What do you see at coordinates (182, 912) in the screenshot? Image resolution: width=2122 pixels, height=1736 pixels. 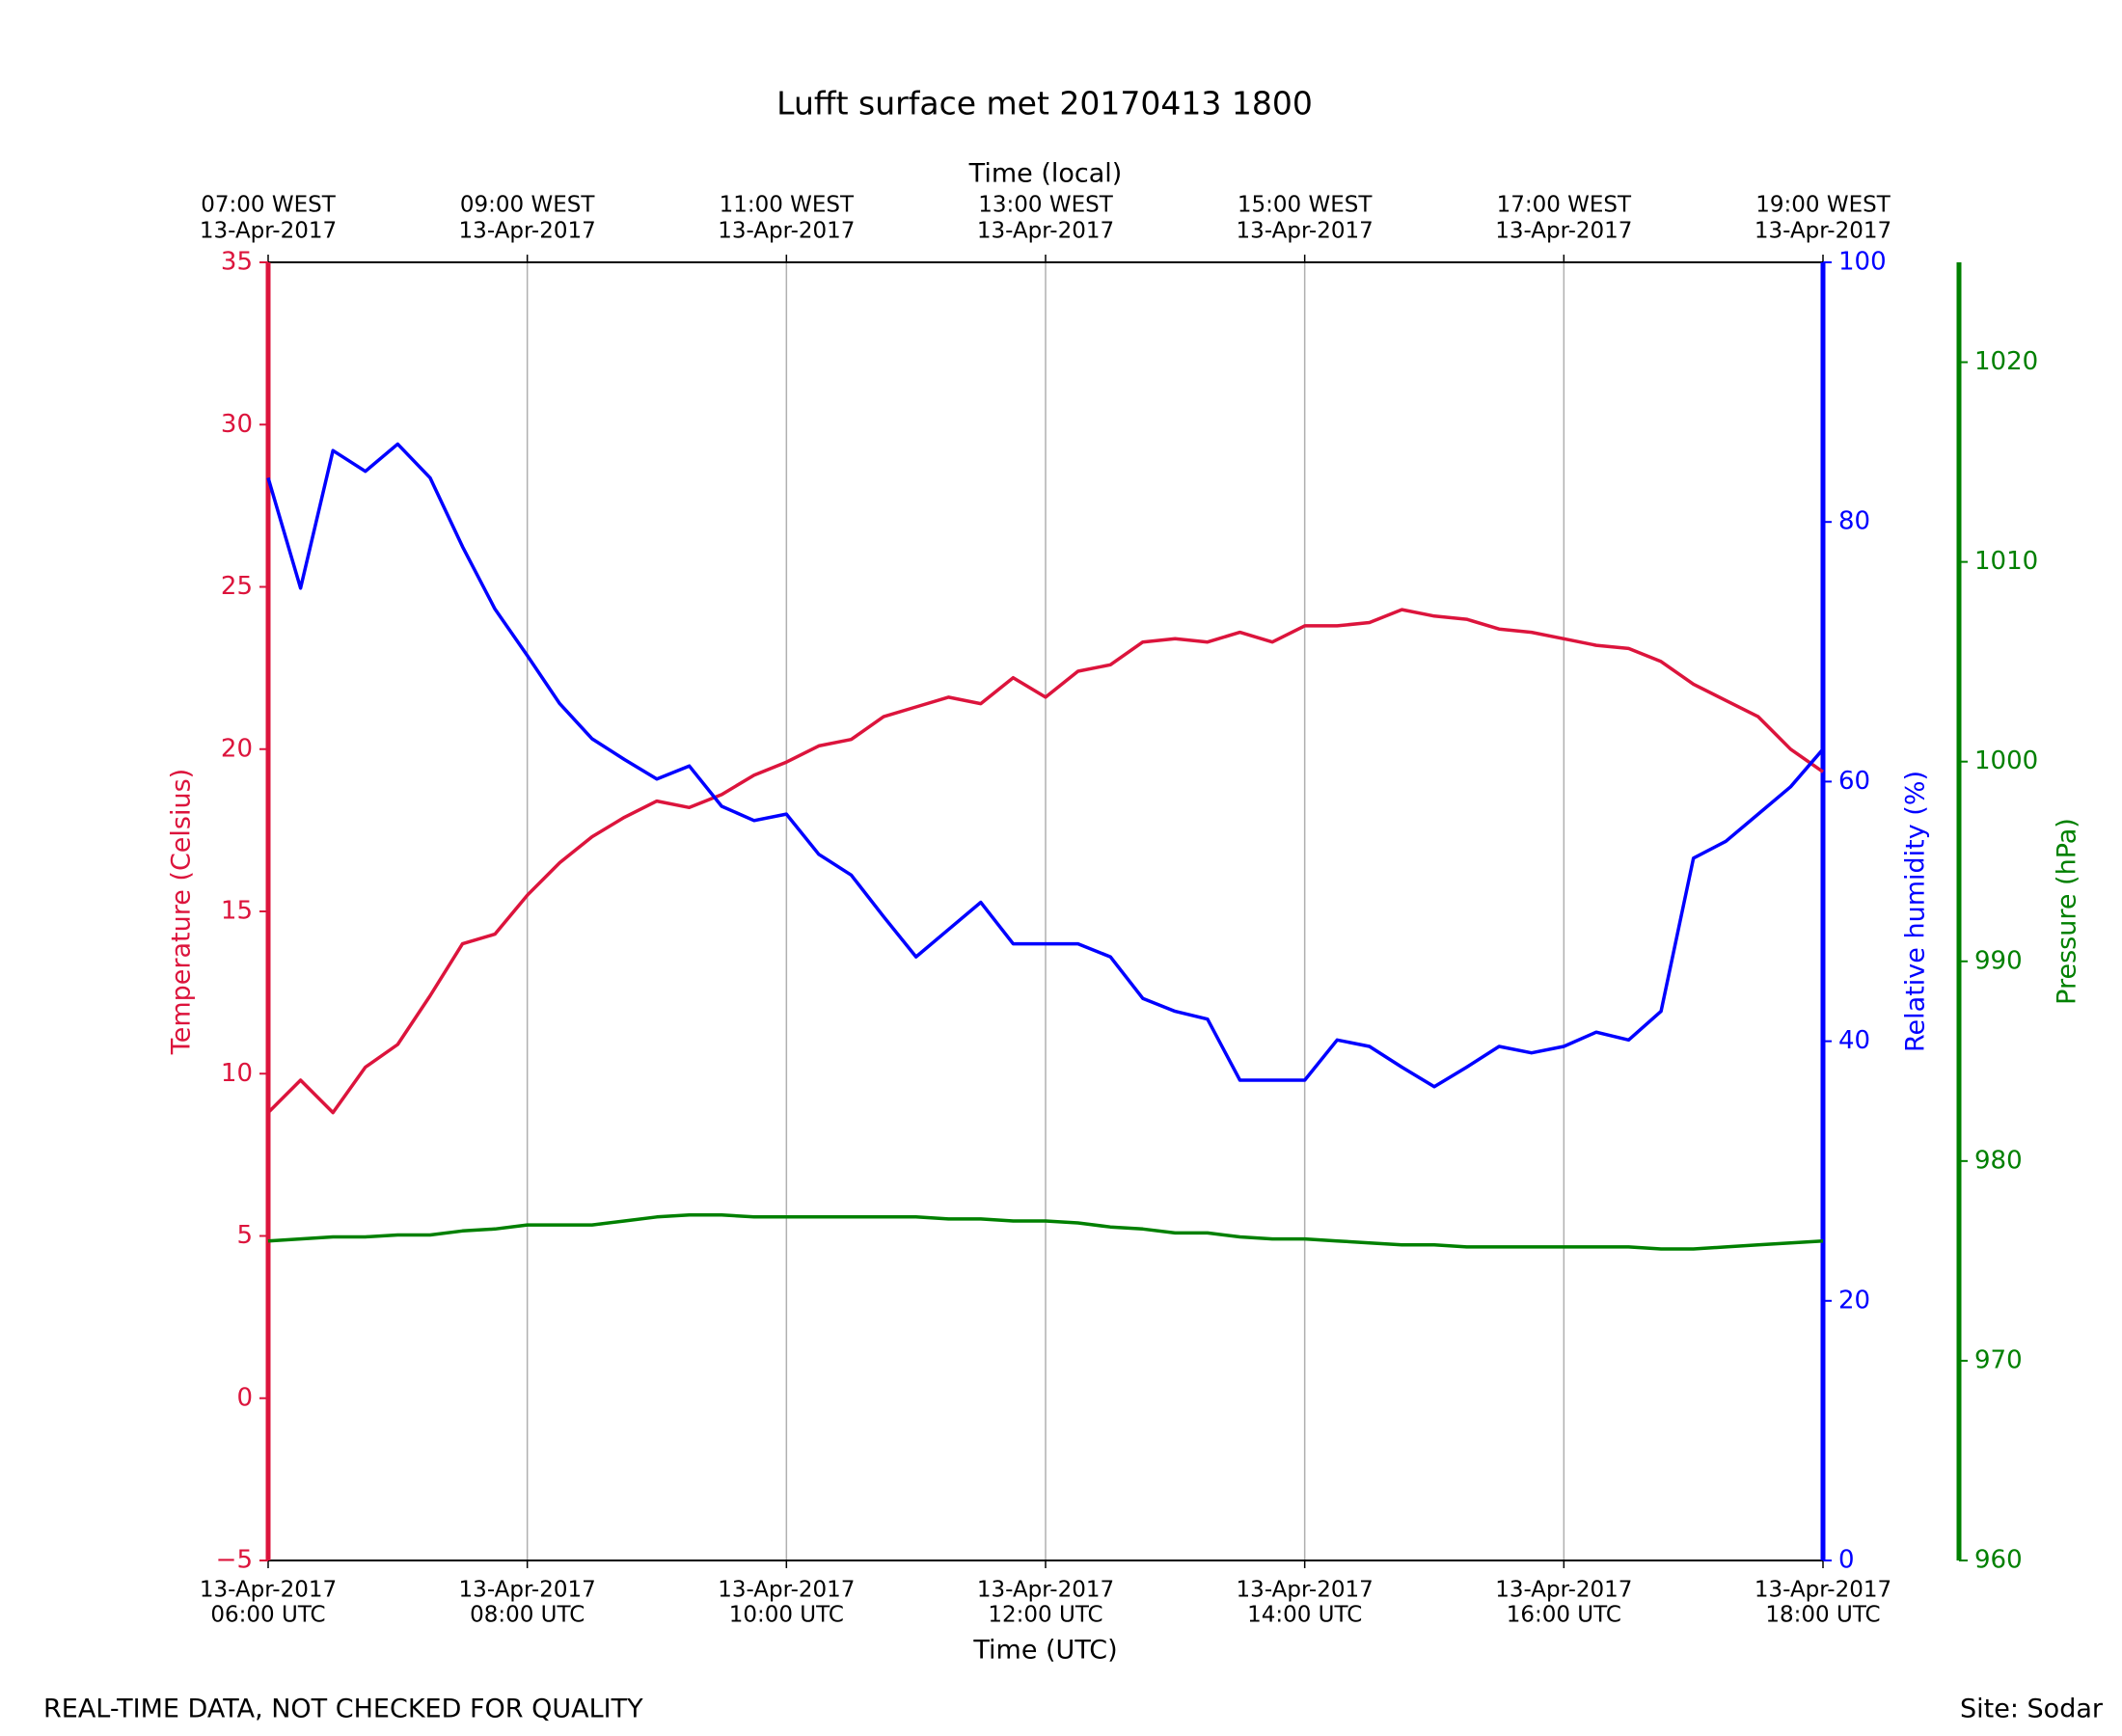 I see `y-axis-title: Temperature (Celsius)` at bounding box center [182, 912].